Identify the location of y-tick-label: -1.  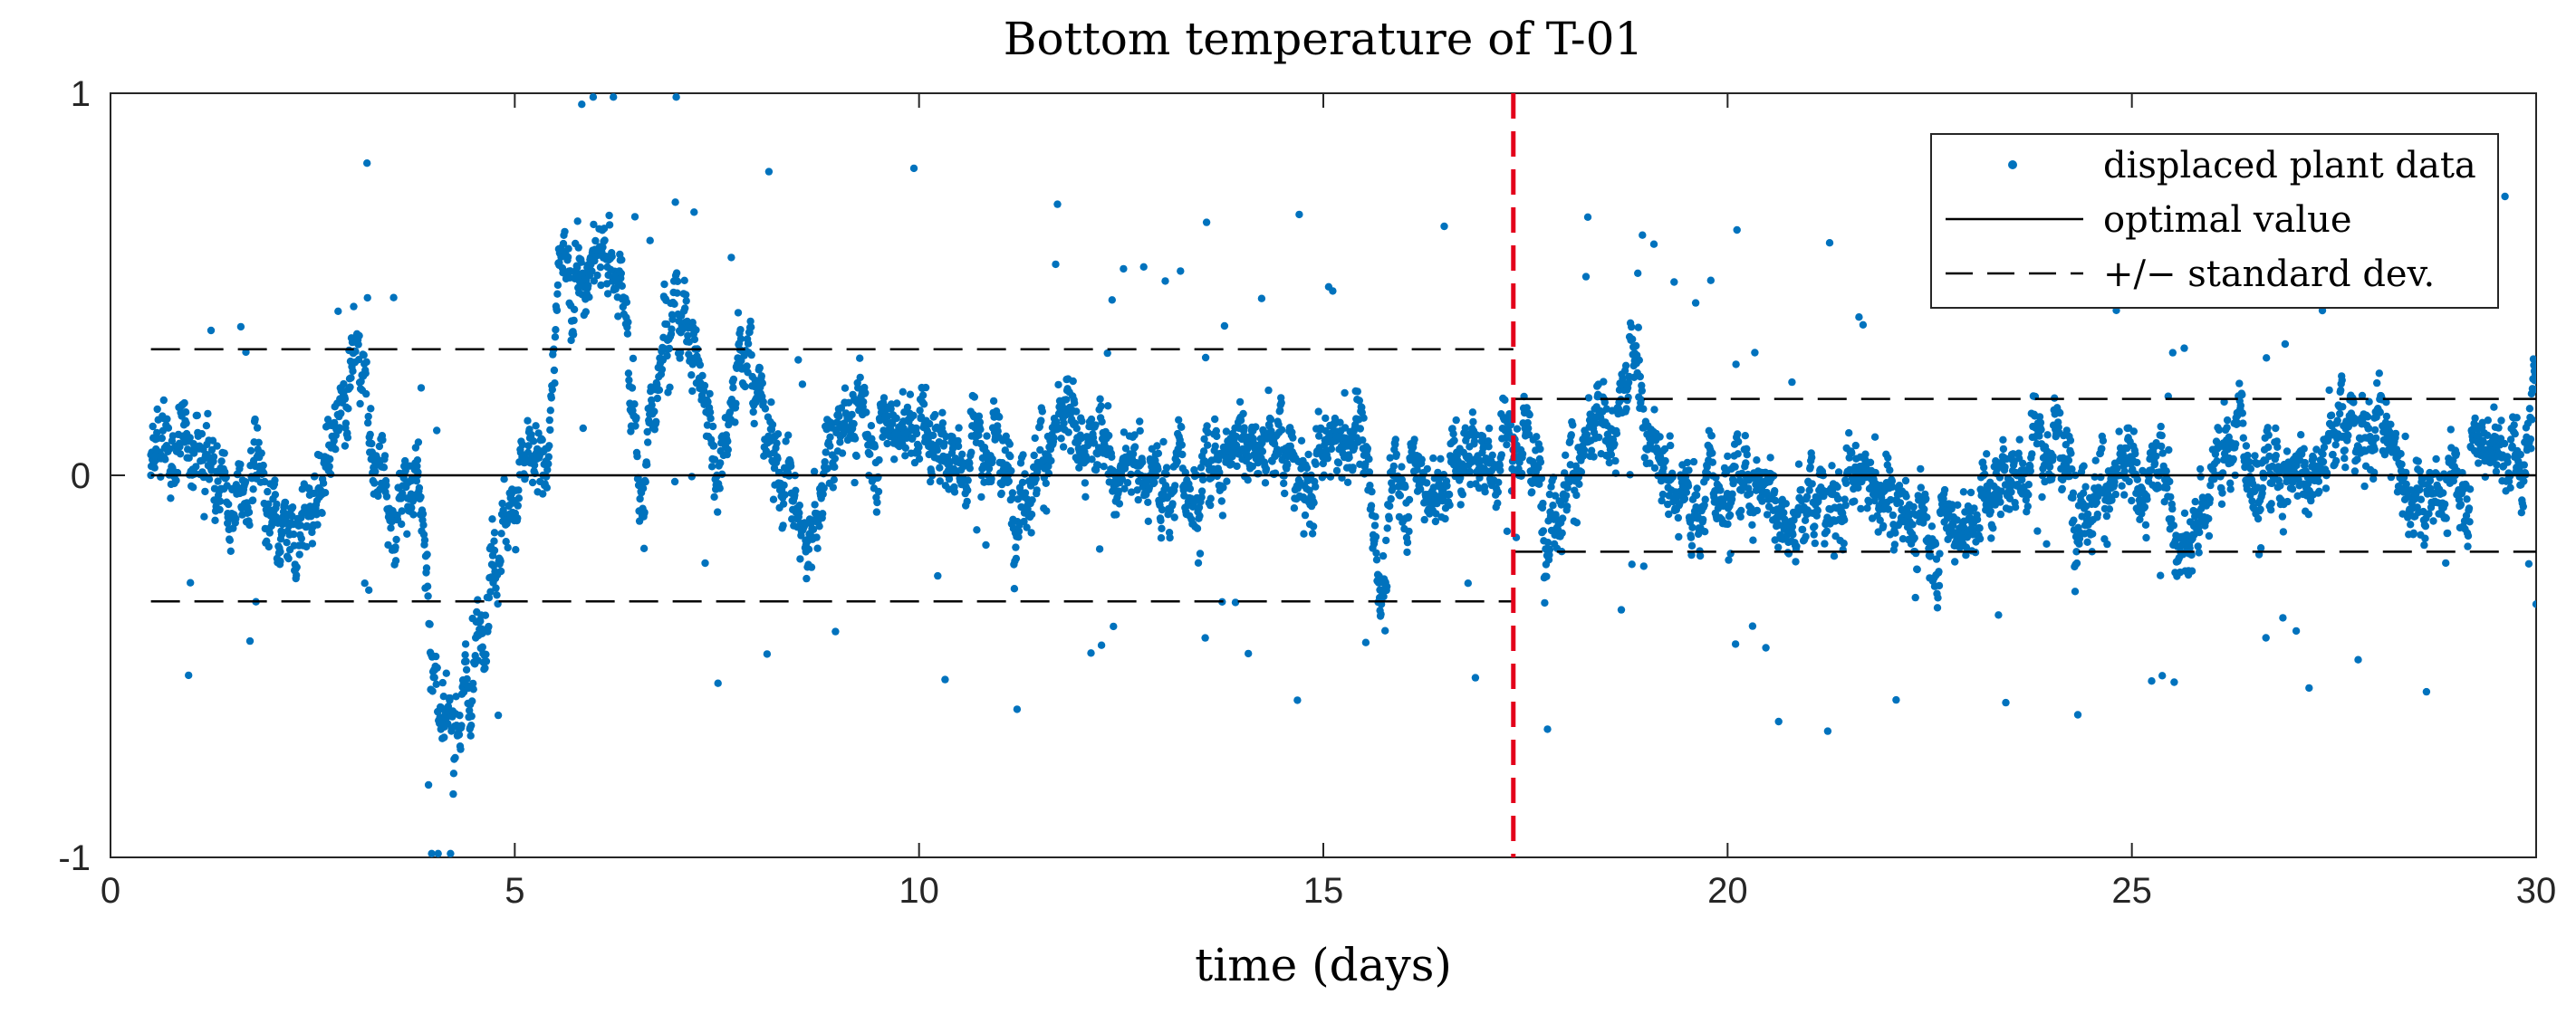
(74, 858).